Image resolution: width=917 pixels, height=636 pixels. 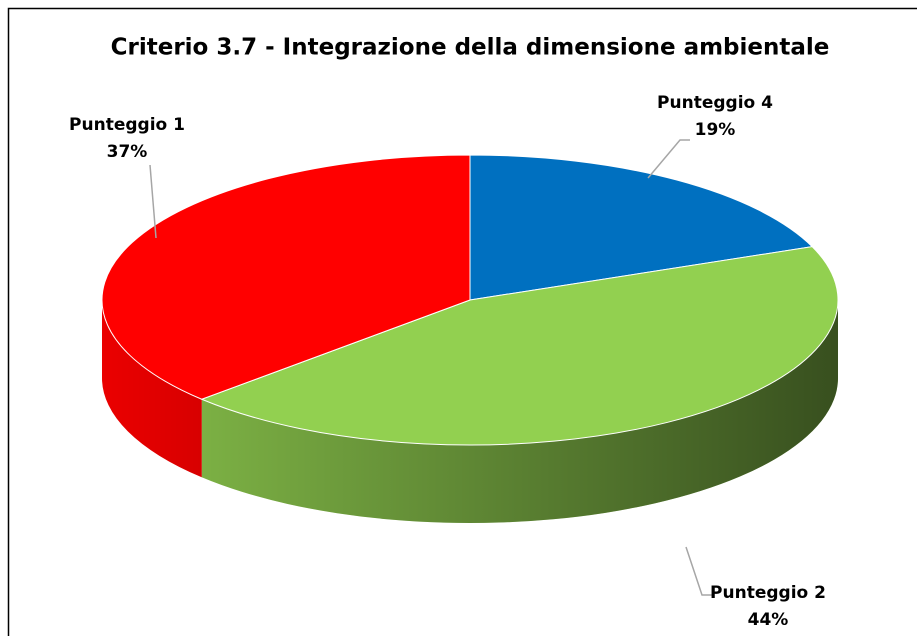 I want to click on slice-value-label: 19%, so click(x=715, y=130).